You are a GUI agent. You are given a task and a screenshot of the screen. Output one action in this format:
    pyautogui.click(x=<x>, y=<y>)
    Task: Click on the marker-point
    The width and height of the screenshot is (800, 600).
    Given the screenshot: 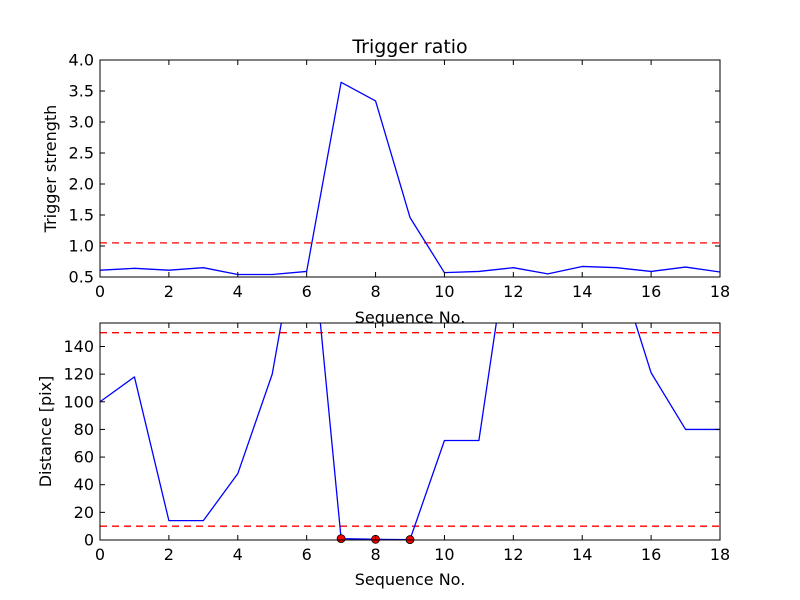 What is the action you would take?
    pyautogui.click(x=341, y=539)
    